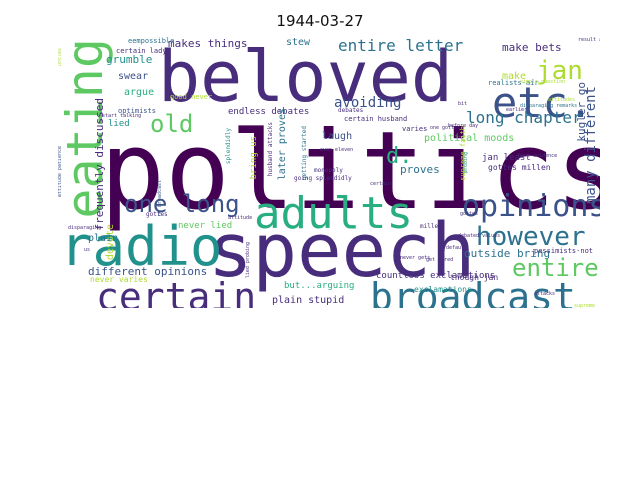 The height and width of the screenshot is (480, 640). What do you see at coordinates (308, 300) in the screenshot?
I see `cloud-word: plain stupid` at bounding box center [308, 300].